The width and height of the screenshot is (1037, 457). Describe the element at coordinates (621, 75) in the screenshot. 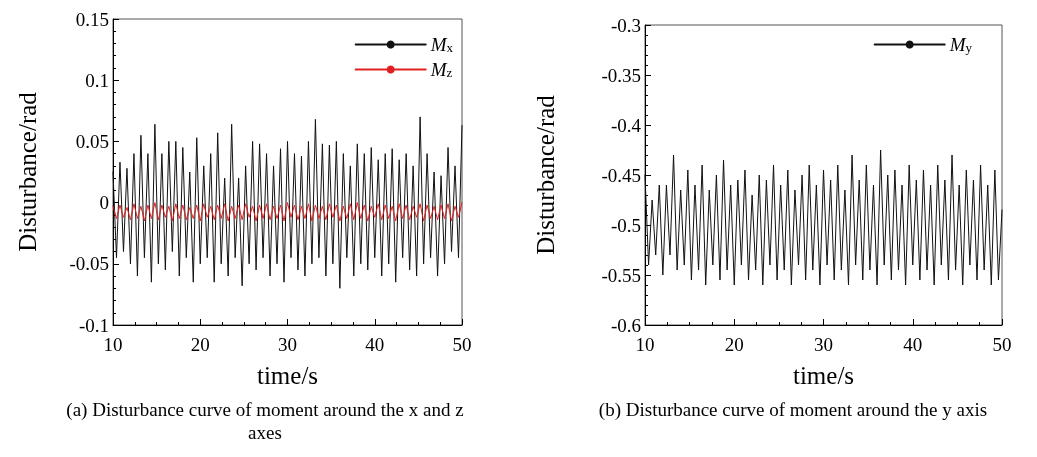

I see `y-tick-label: -0.35` at that location.